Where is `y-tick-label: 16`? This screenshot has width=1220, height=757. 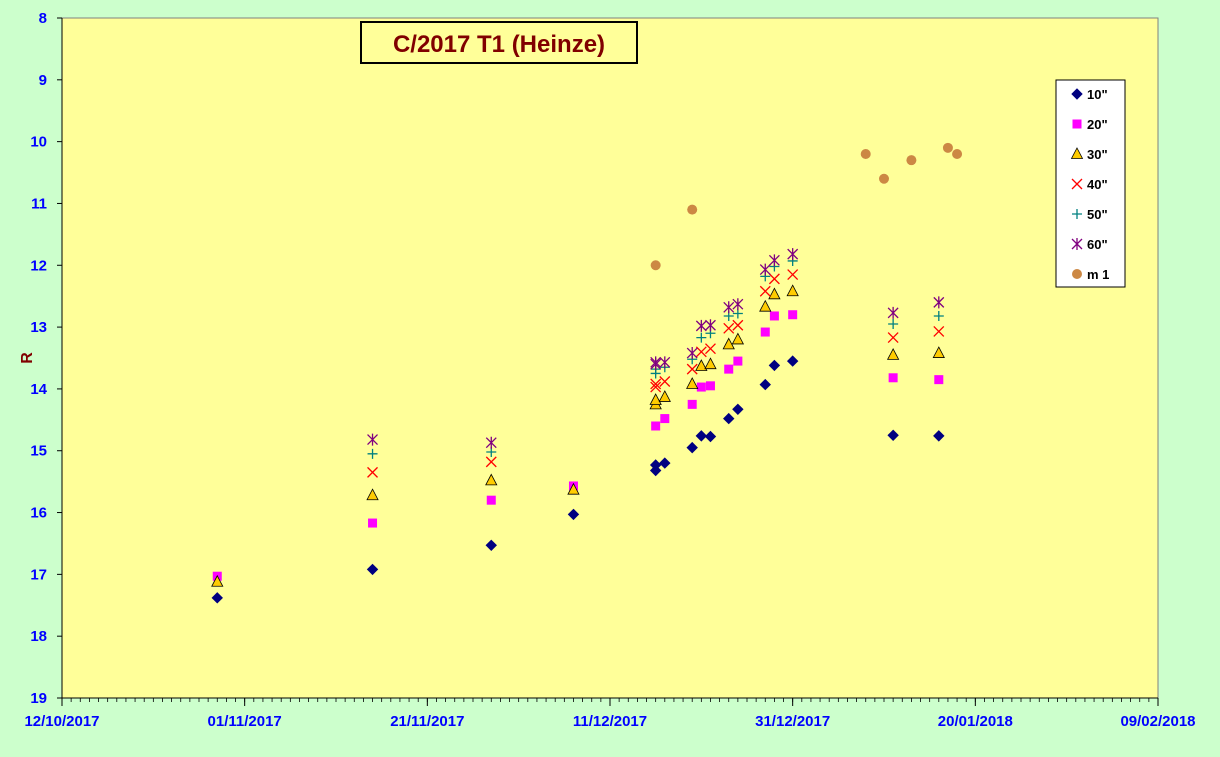
y-tick-label: 16 is located at coordinates (38, 513).